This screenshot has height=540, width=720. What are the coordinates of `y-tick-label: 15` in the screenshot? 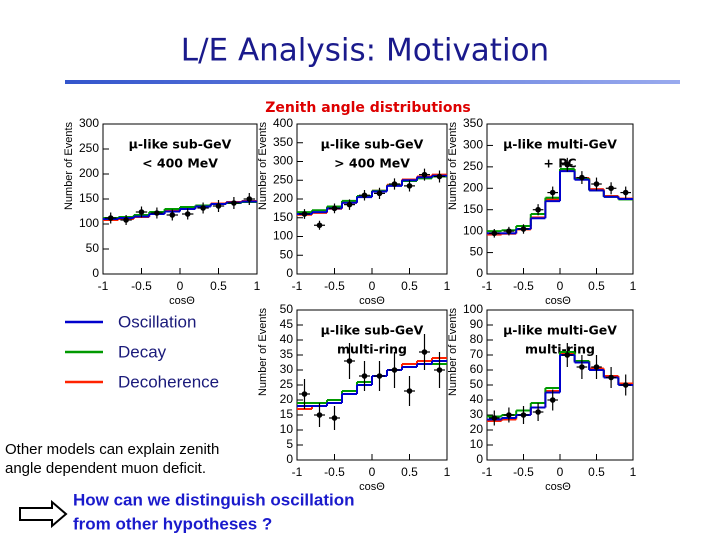 It's located at (287, 414).